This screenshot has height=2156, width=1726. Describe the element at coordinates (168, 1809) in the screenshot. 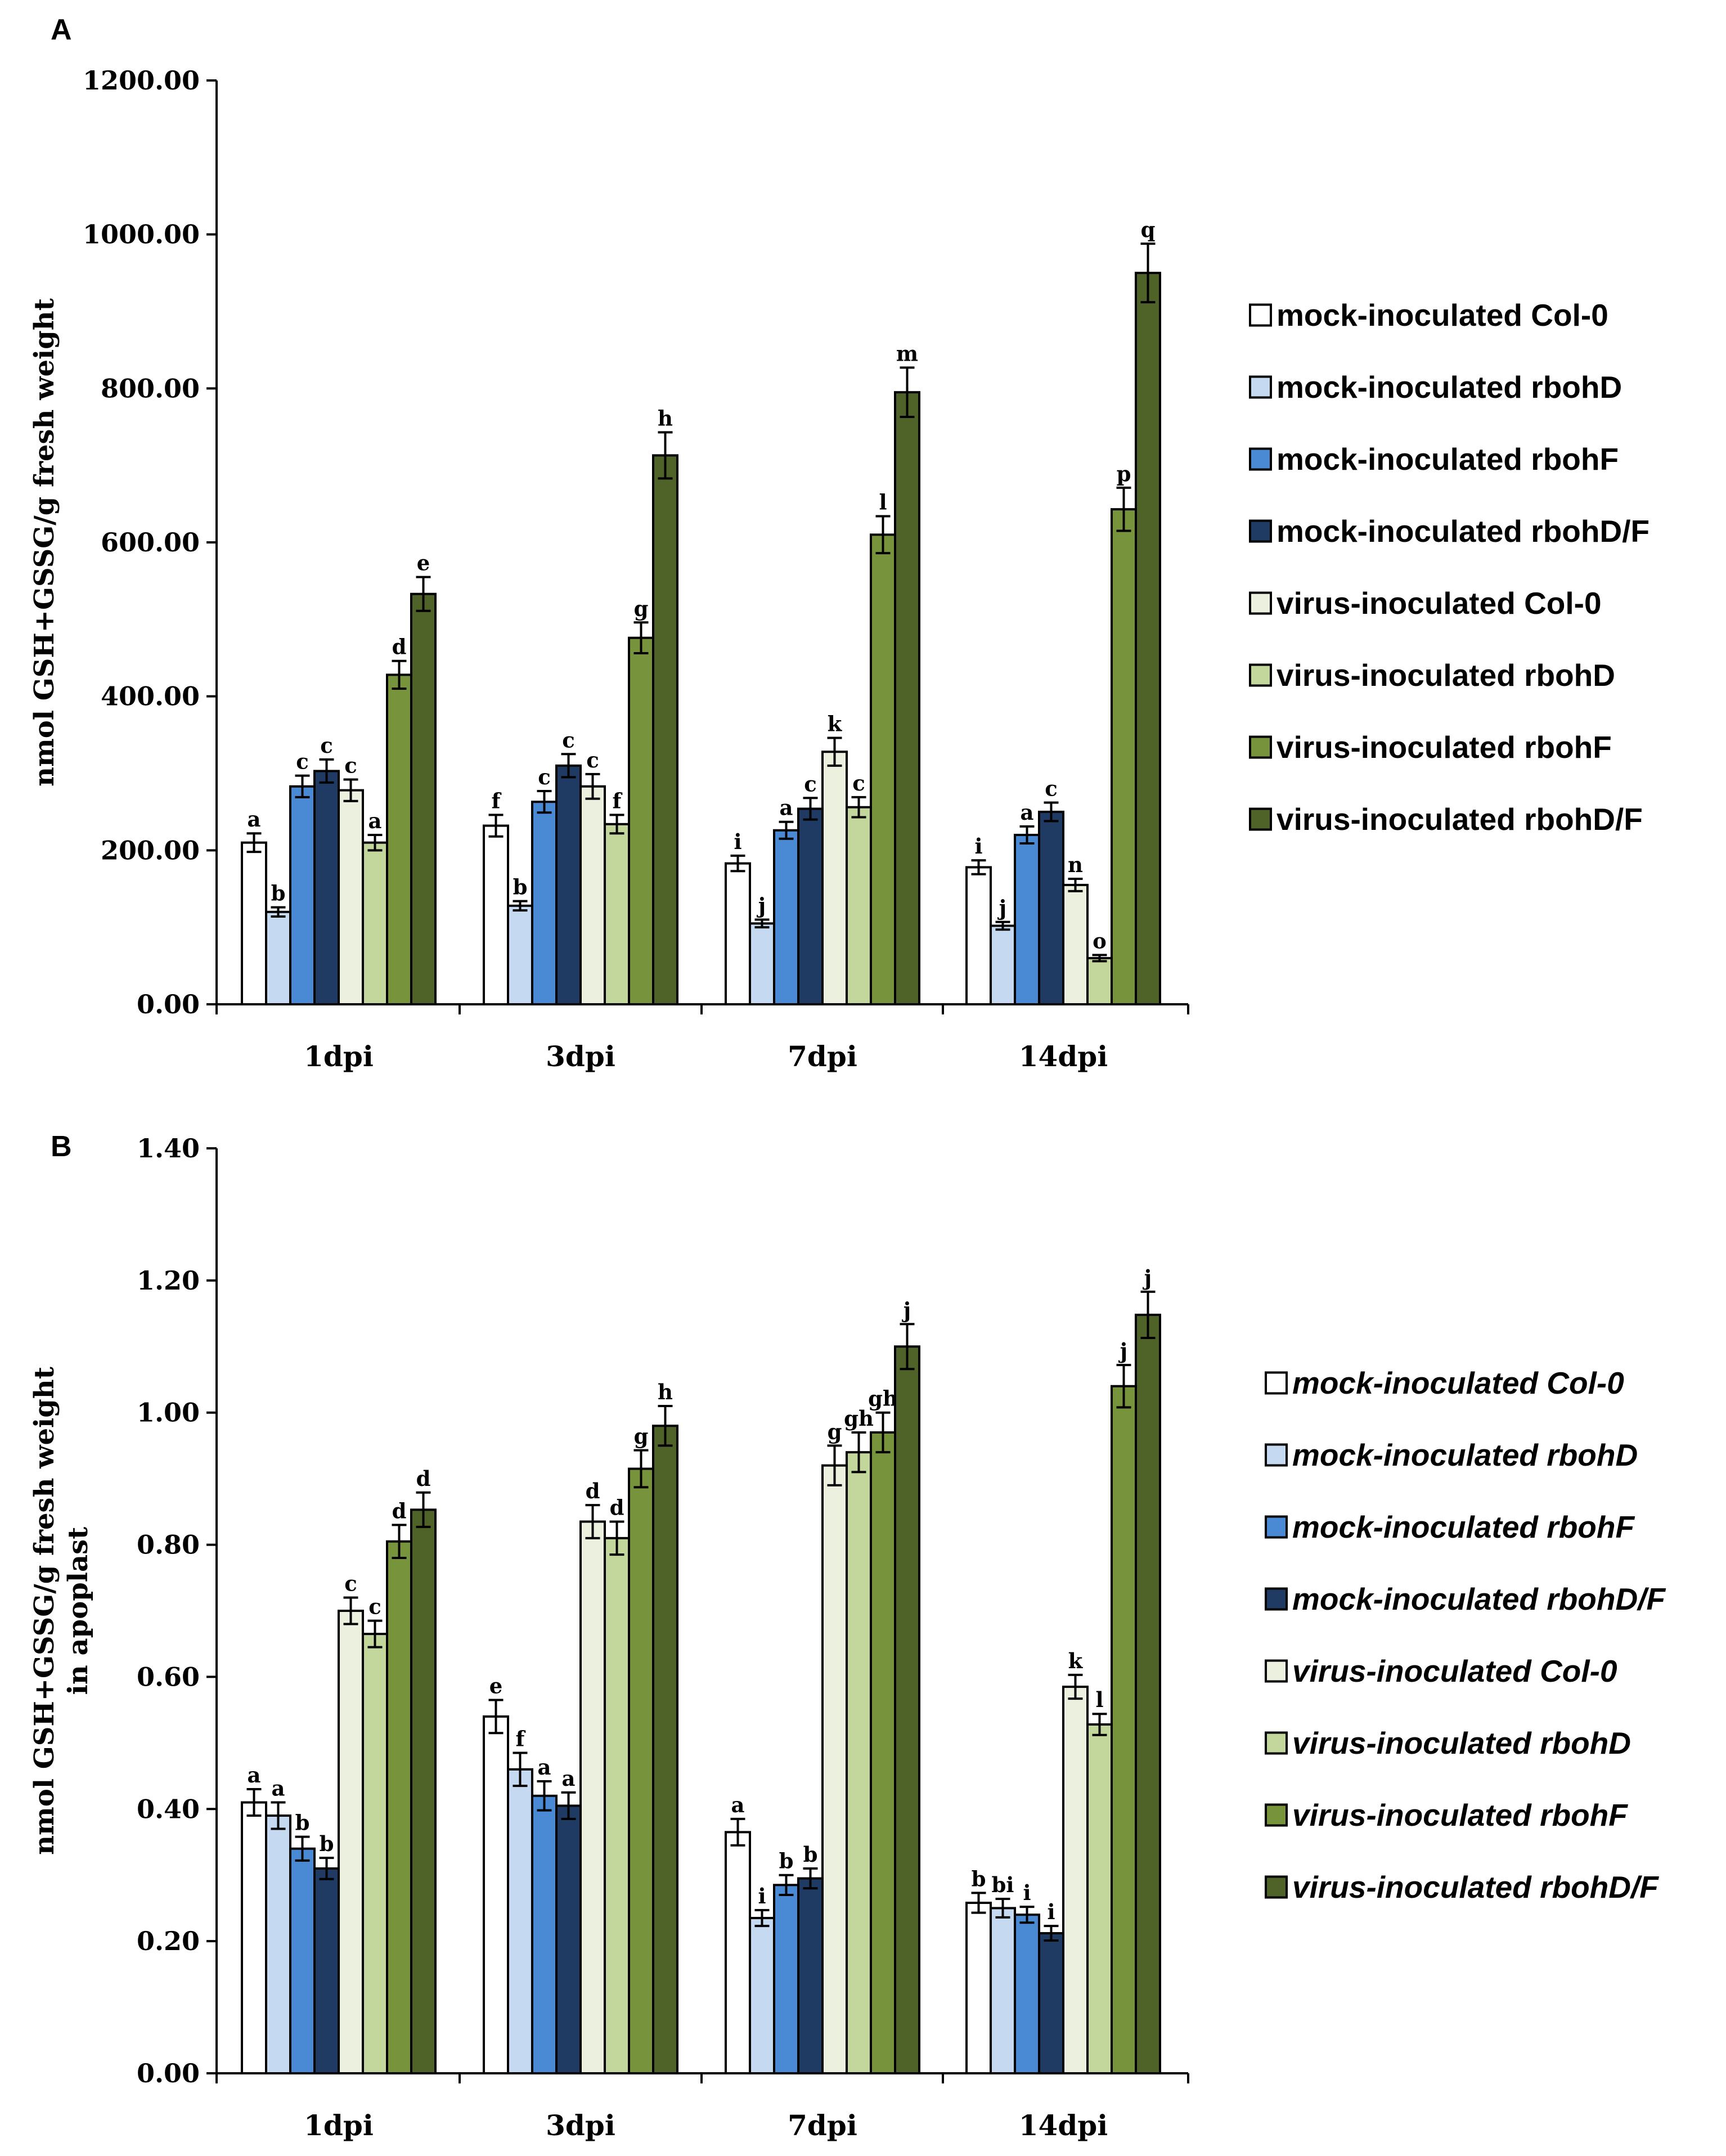

I see `y-tick-label: 0.40` at that location.